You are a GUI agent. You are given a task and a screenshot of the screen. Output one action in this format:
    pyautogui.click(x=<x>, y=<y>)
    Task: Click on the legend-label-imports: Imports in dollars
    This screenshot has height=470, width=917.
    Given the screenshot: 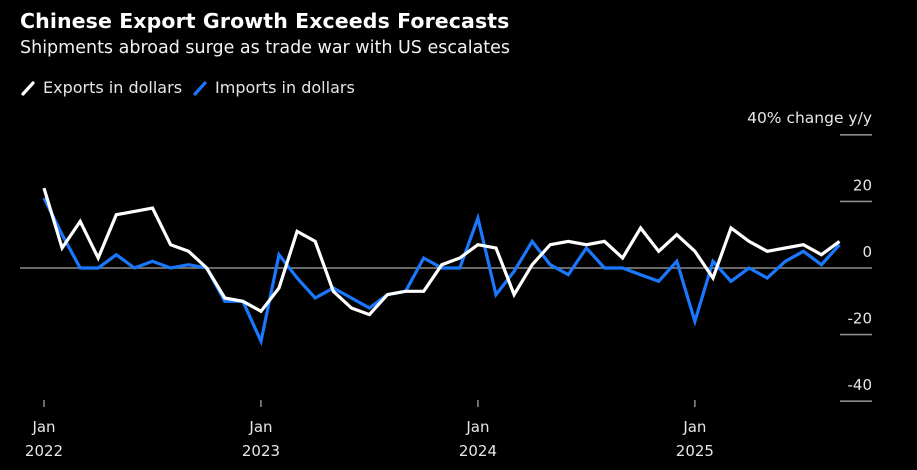 What is the action you would take?
    pyautogui.click(x=285, y=87)
    